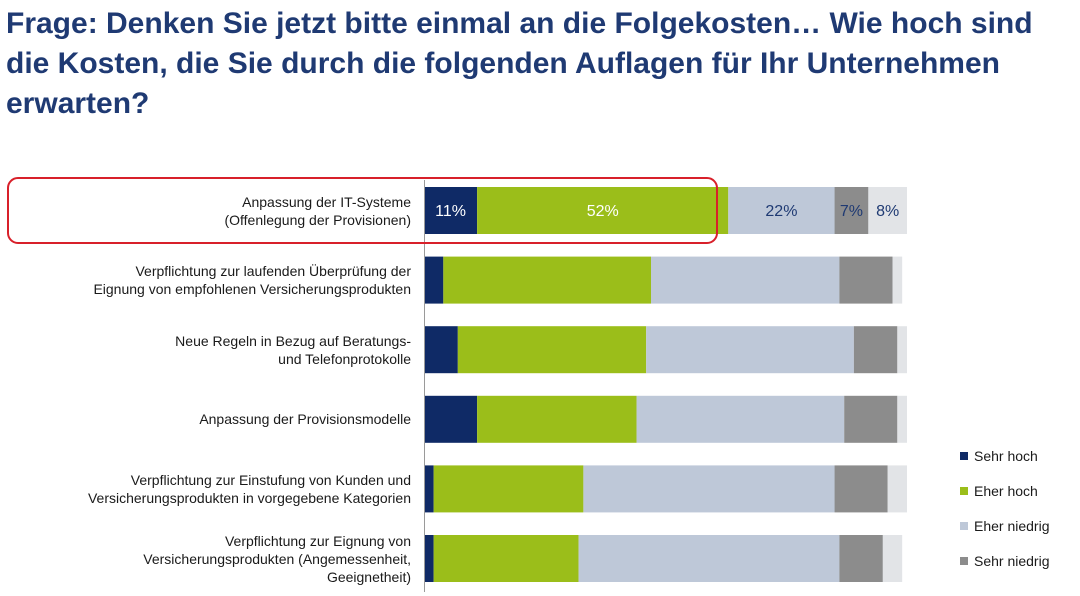 Image resolution: width=1080 pixels, height=596 pixels. I want to click on category-label-line: Anpassung der Provisionsmodelle, so click(305, 419).